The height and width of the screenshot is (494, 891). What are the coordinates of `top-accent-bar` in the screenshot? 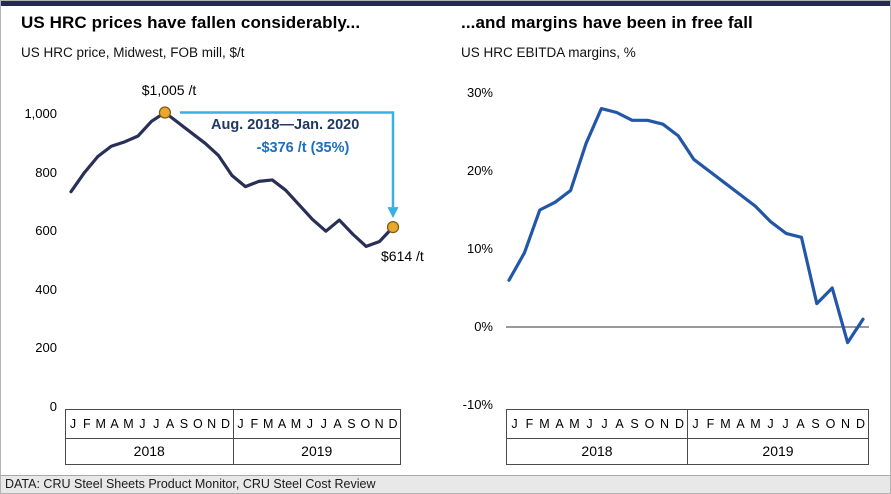 It's located at (445, 3).